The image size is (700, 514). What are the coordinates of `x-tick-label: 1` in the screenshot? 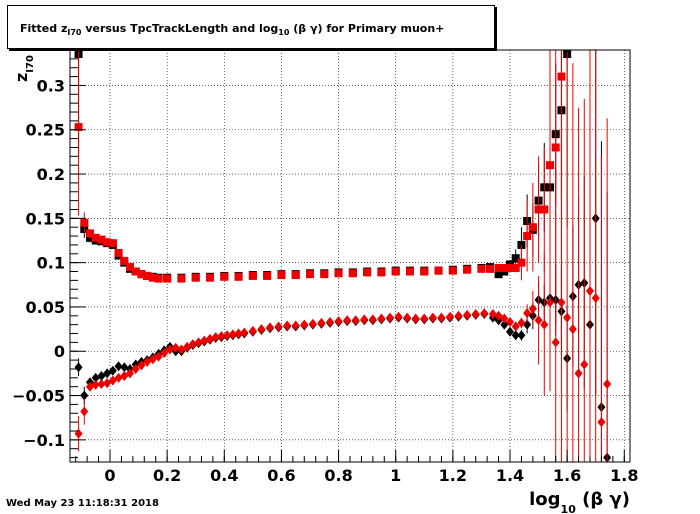 It's located at (395, 475).